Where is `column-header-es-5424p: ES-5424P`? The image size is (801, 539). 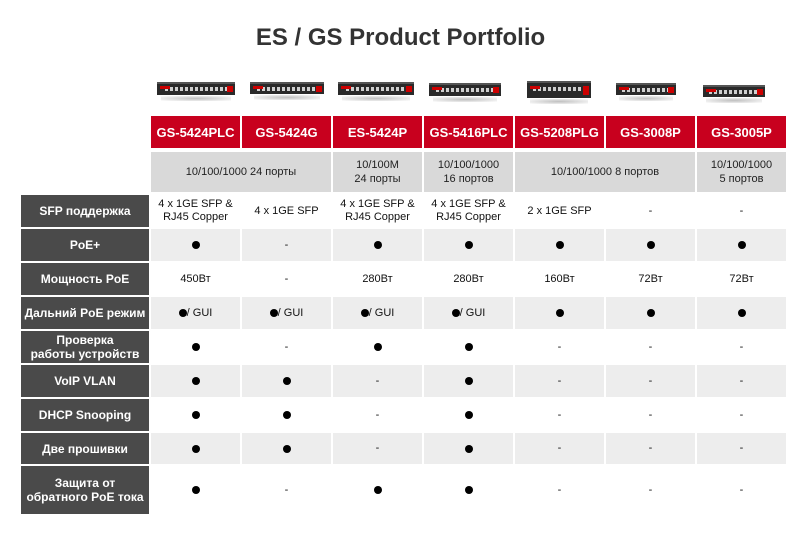 column-header-es-5424p: ES-5424P is located at coordinates (377, 132).